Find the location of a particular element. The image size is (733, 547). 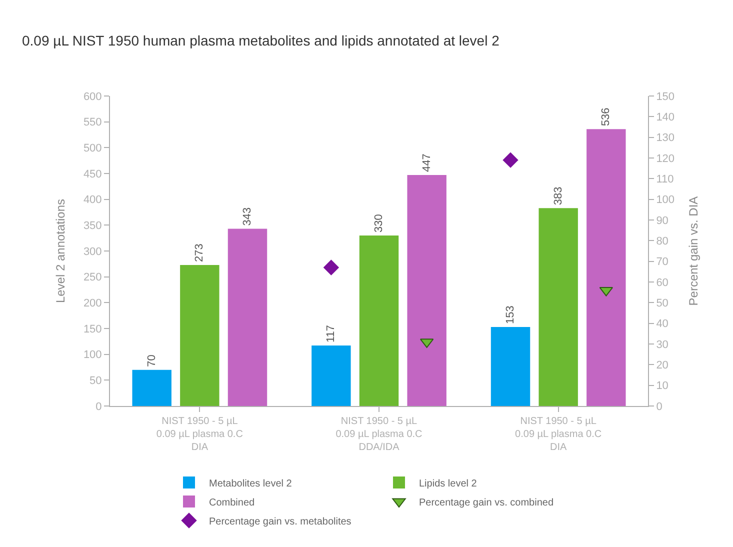

y2-axis-title: Percent gain vs. DIA is located at coordinates (693, 251).